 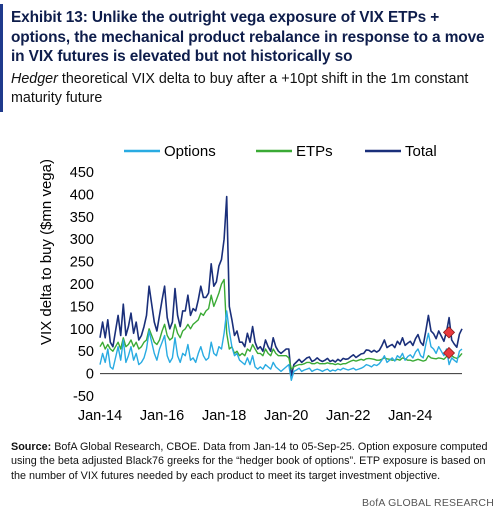 What do you see at coordinates (190, 151) in the screenshot?
I see `legend-label-options: Options` at bounding box center [190, 151].